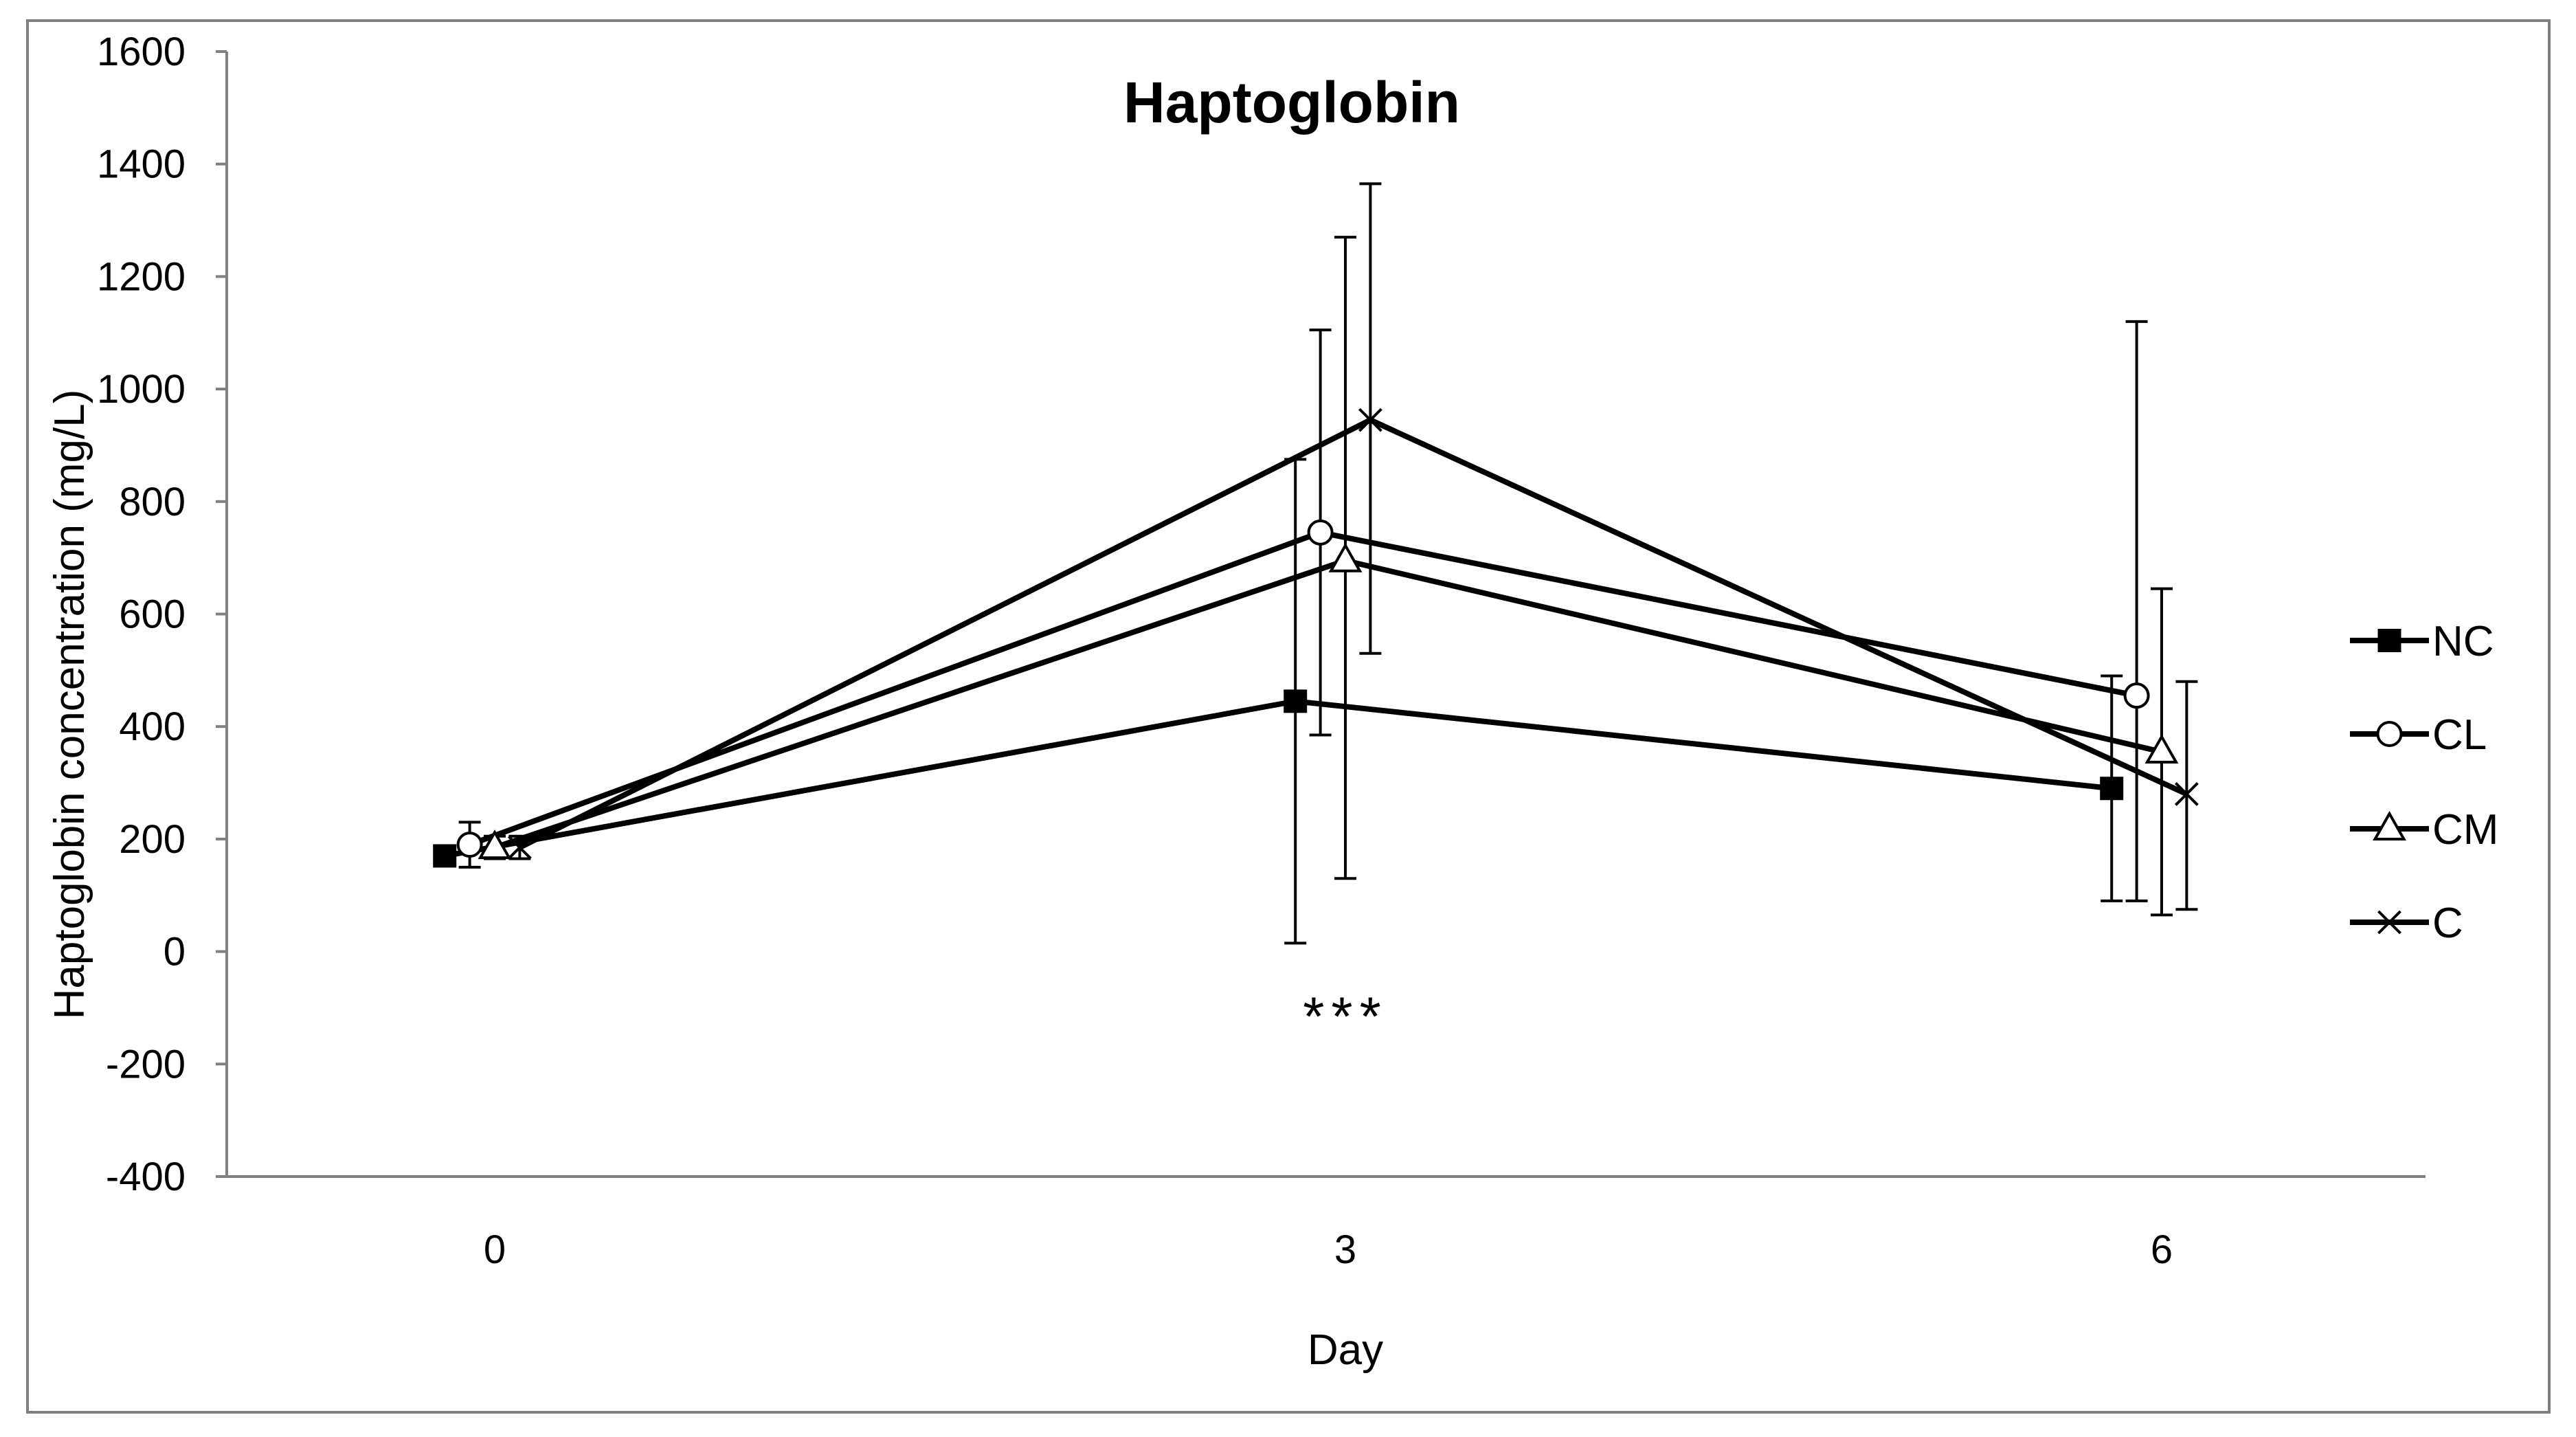  What do you see at coordinates (152, 502) in the screenshot?
I see `y-tick-label: 800` at bounding box center [152, 502].